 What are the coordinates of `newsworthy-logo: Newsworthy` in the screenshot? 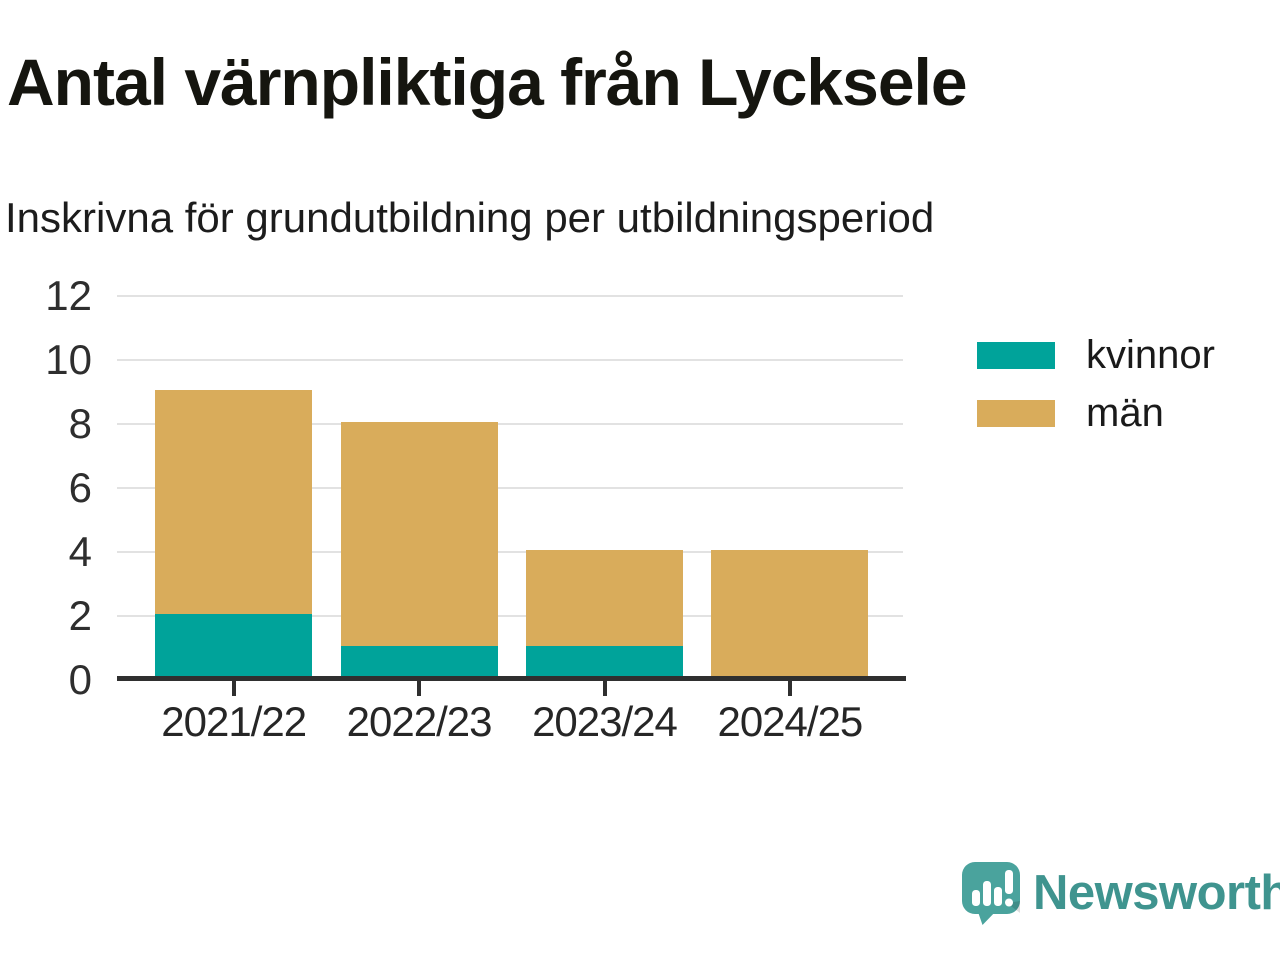 It's located at (1120, 893).